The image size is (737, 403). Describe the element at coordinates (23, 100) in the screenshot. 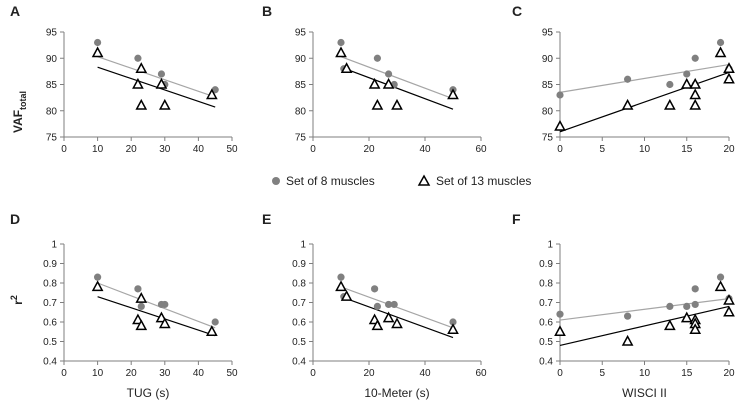

I see `y-title-vaf-sub: total` at that location.